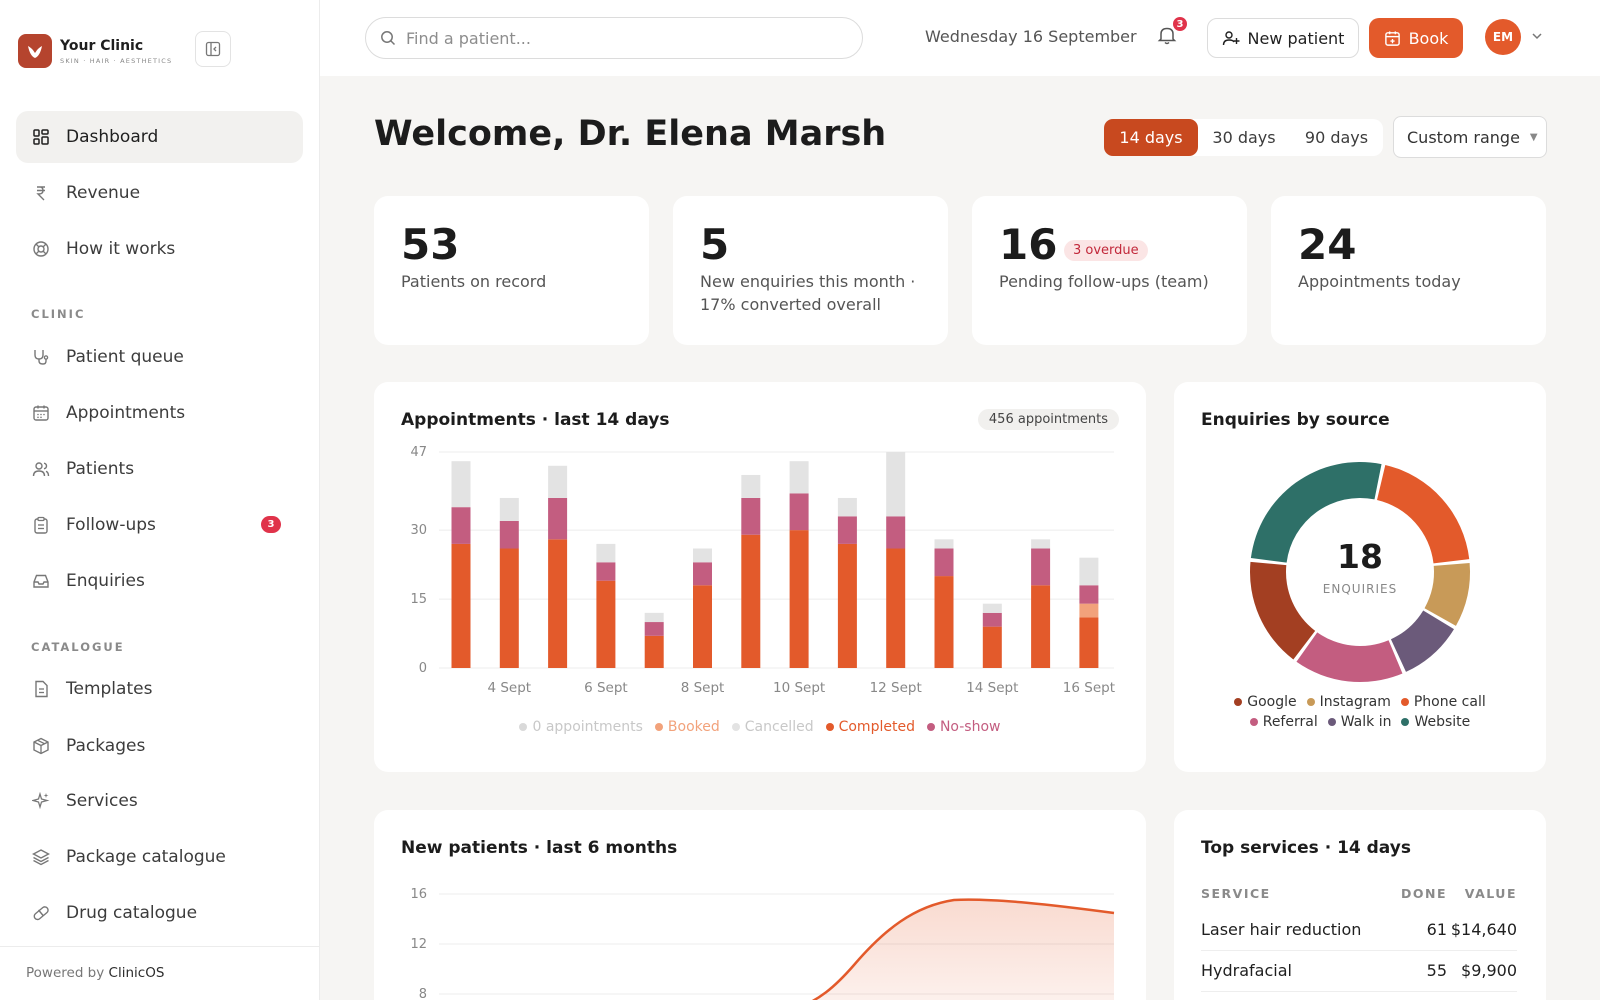 This screenshot has height=1000, width=1600. What do you see at coordinates (687, 727) in the screenshot?
I see `legend-item: Booked` at bounding box center [687, 727].